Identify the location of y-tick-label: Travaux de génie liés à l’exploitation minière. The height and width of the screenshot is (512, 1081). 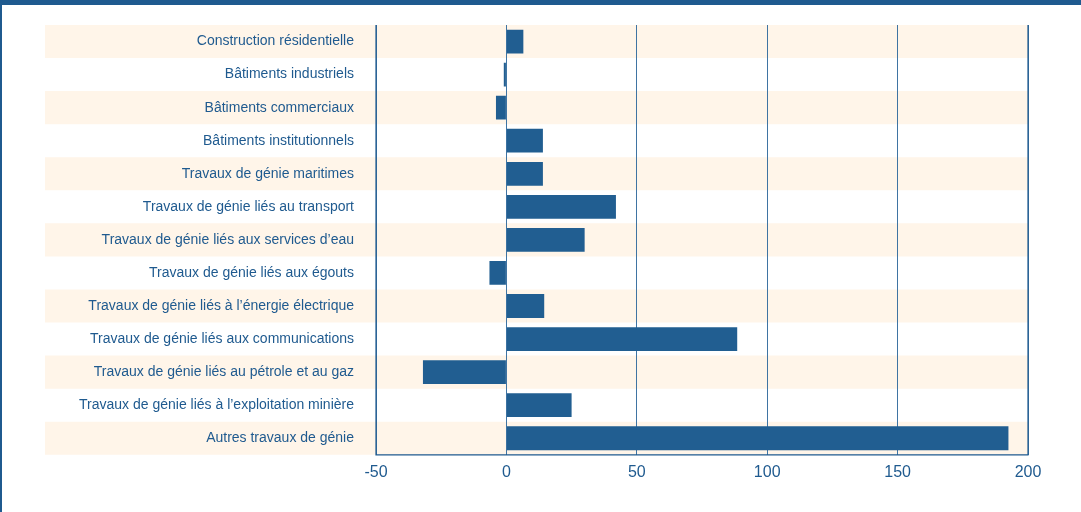
(217, 404).